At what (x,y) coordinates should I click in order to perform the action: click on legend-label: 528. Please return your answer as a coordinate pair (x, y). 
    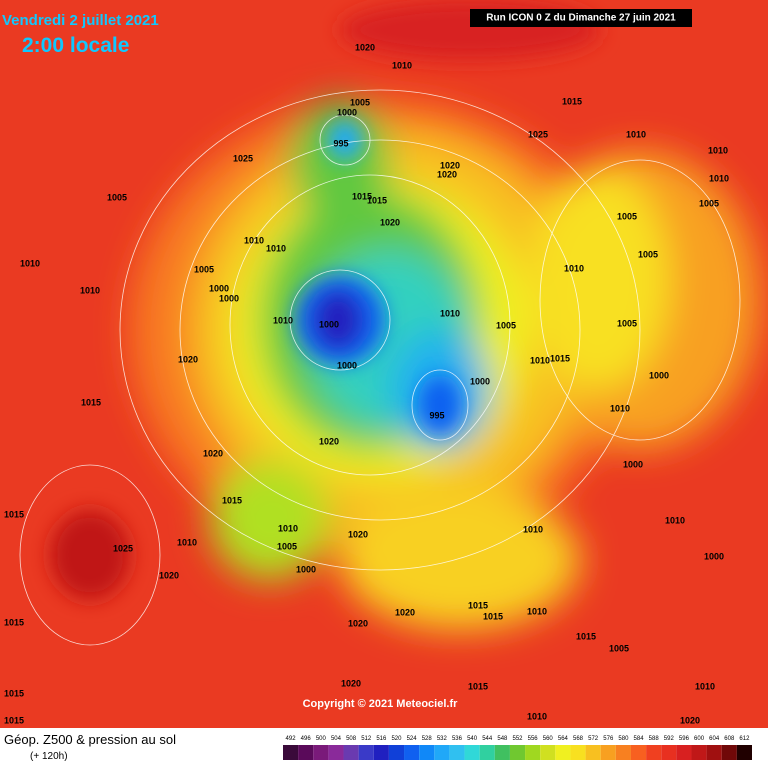
    Looking at the image, I should click on (427, 739).